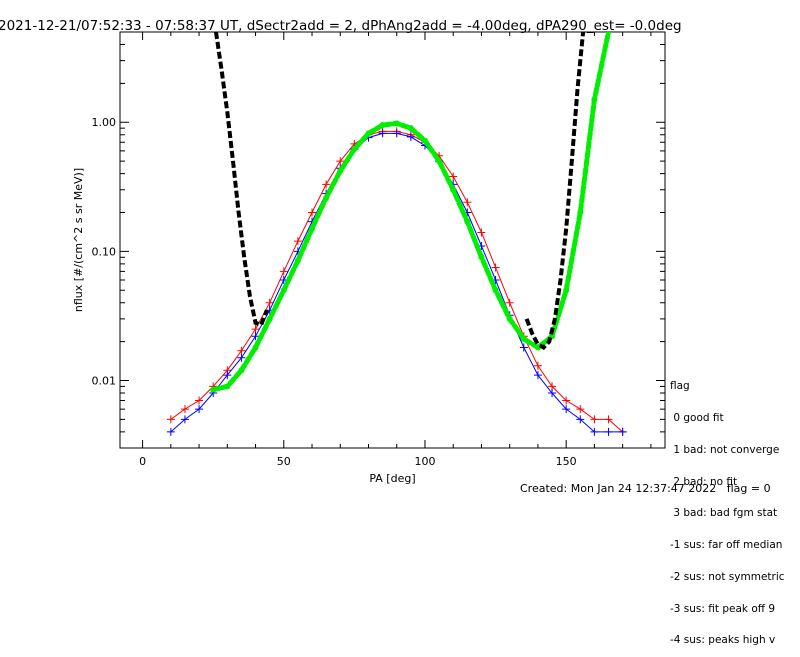 This screenshot has height=657, width=800. What do you see at coordinates (726, 545) in the screenshot?
I see `legend-item: -1 sus: far off median` at bounding box center [726, 545].